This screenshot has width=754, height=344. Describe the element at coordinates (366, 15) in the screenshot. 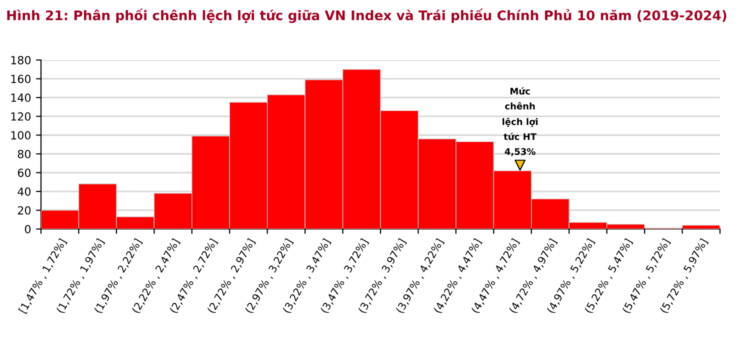

I see `chart-title: Hình 21: Phân phối chênh lệch lợi tức giữa VN Index và Trái phiếu Chính Phủ 10 năm (2019-2024)` at that location.